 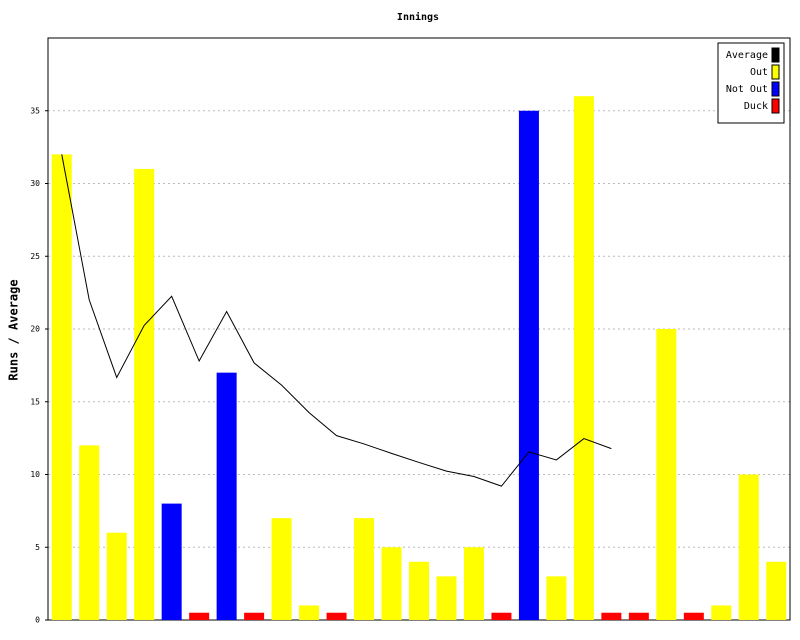 I want to click on y-tick-label: 25, so click(x=35, y=256).